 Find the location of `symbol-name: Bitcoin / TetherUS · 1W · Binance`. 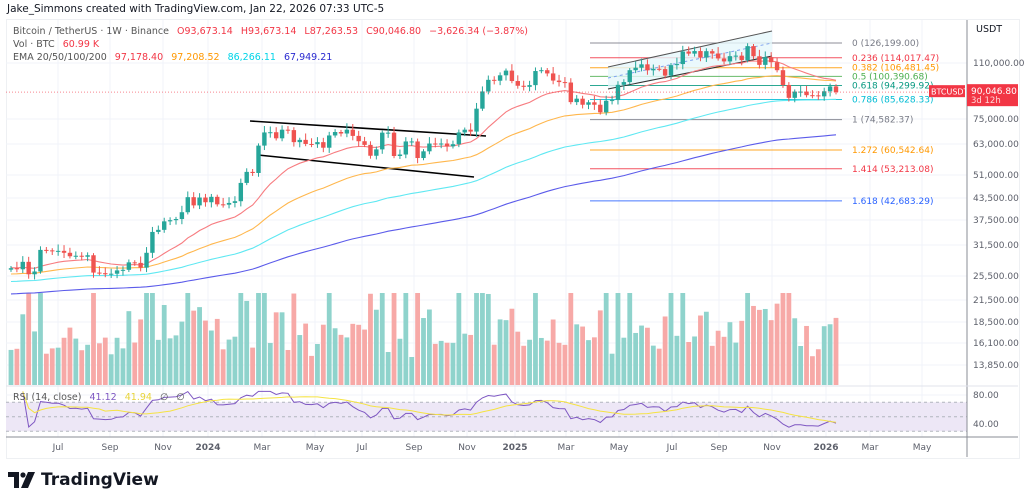

symbol-name: Bitcoin / TetherUS · 1W · Binance is located at coordinates (91, 31).